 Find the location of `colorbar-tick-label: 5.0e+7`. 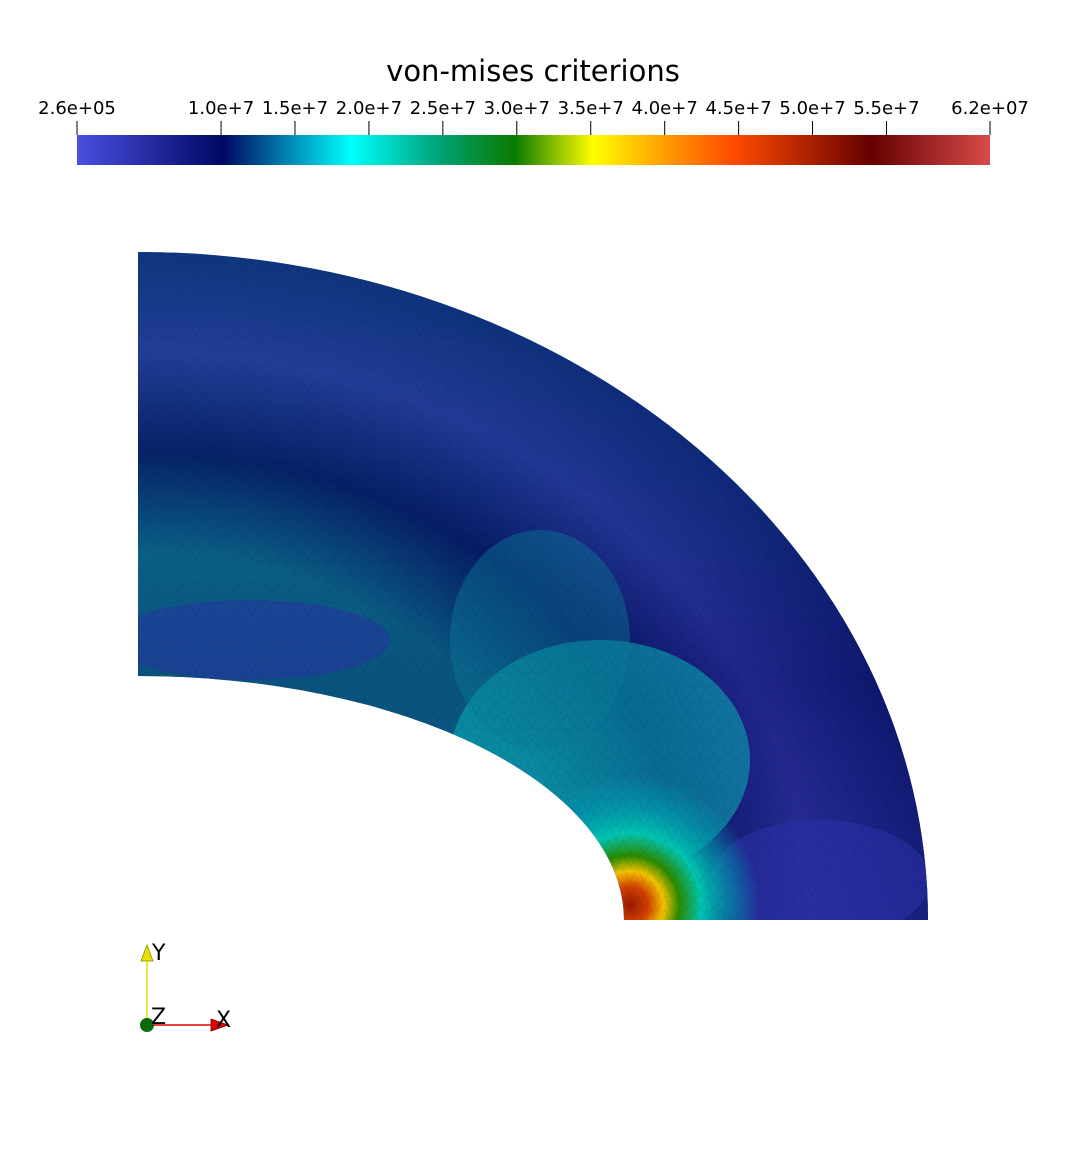

colorbar-tick-label: 5.0e+7 is located at coordinates (812, 108).